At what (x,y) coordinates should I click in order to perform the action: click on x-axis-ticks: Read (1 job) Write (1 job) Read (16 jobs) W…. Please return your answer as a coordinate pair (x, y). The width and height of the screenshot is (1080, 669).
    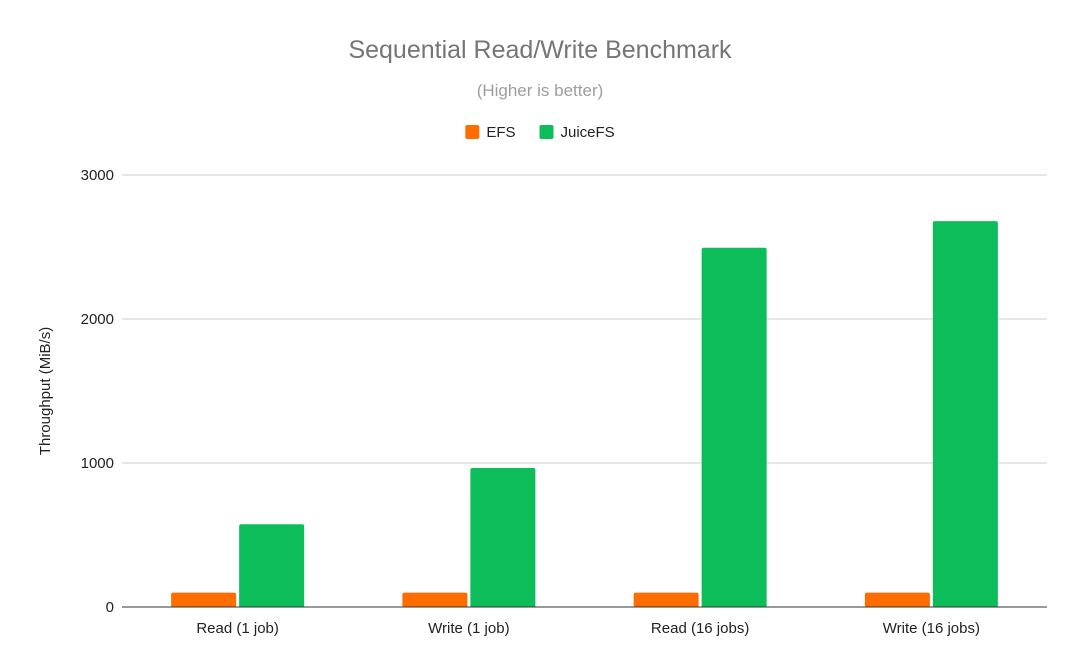
    Looking at the image, I should click on (588, 628).